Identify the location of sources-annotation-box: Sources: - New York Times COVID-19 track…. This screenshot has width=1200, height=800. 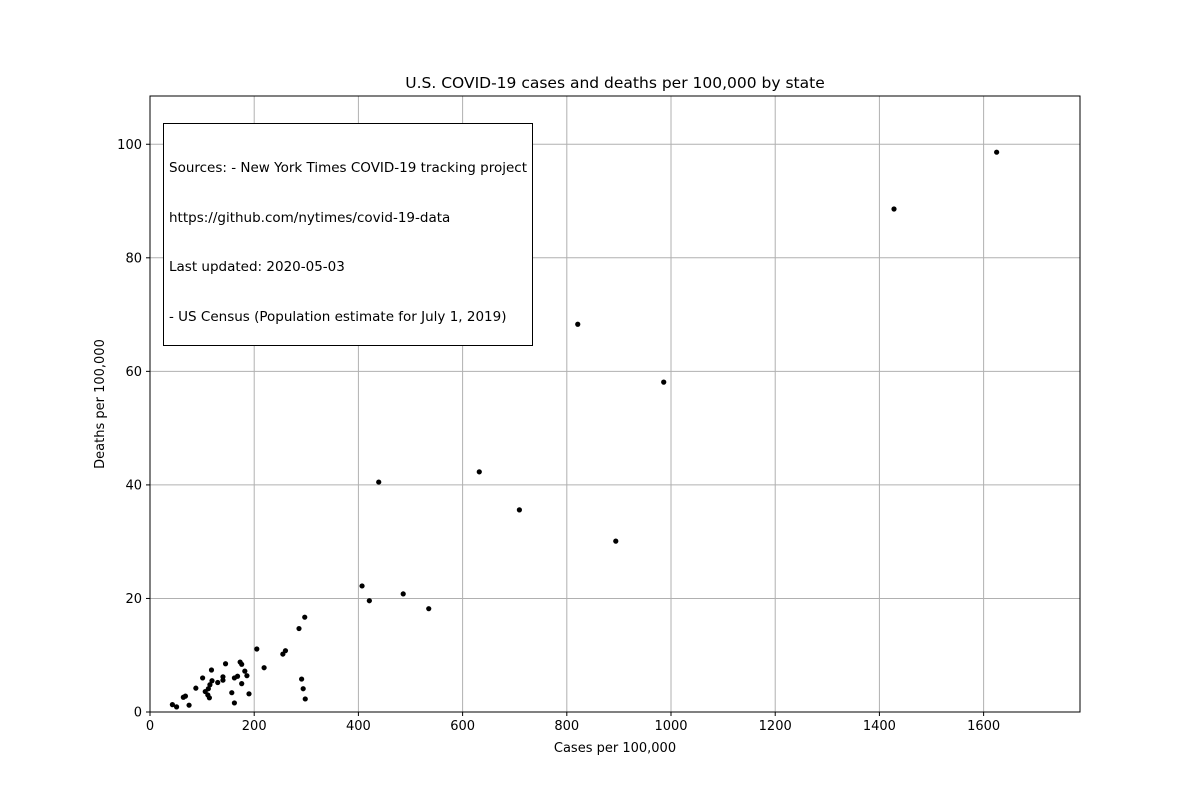
(348, 234).